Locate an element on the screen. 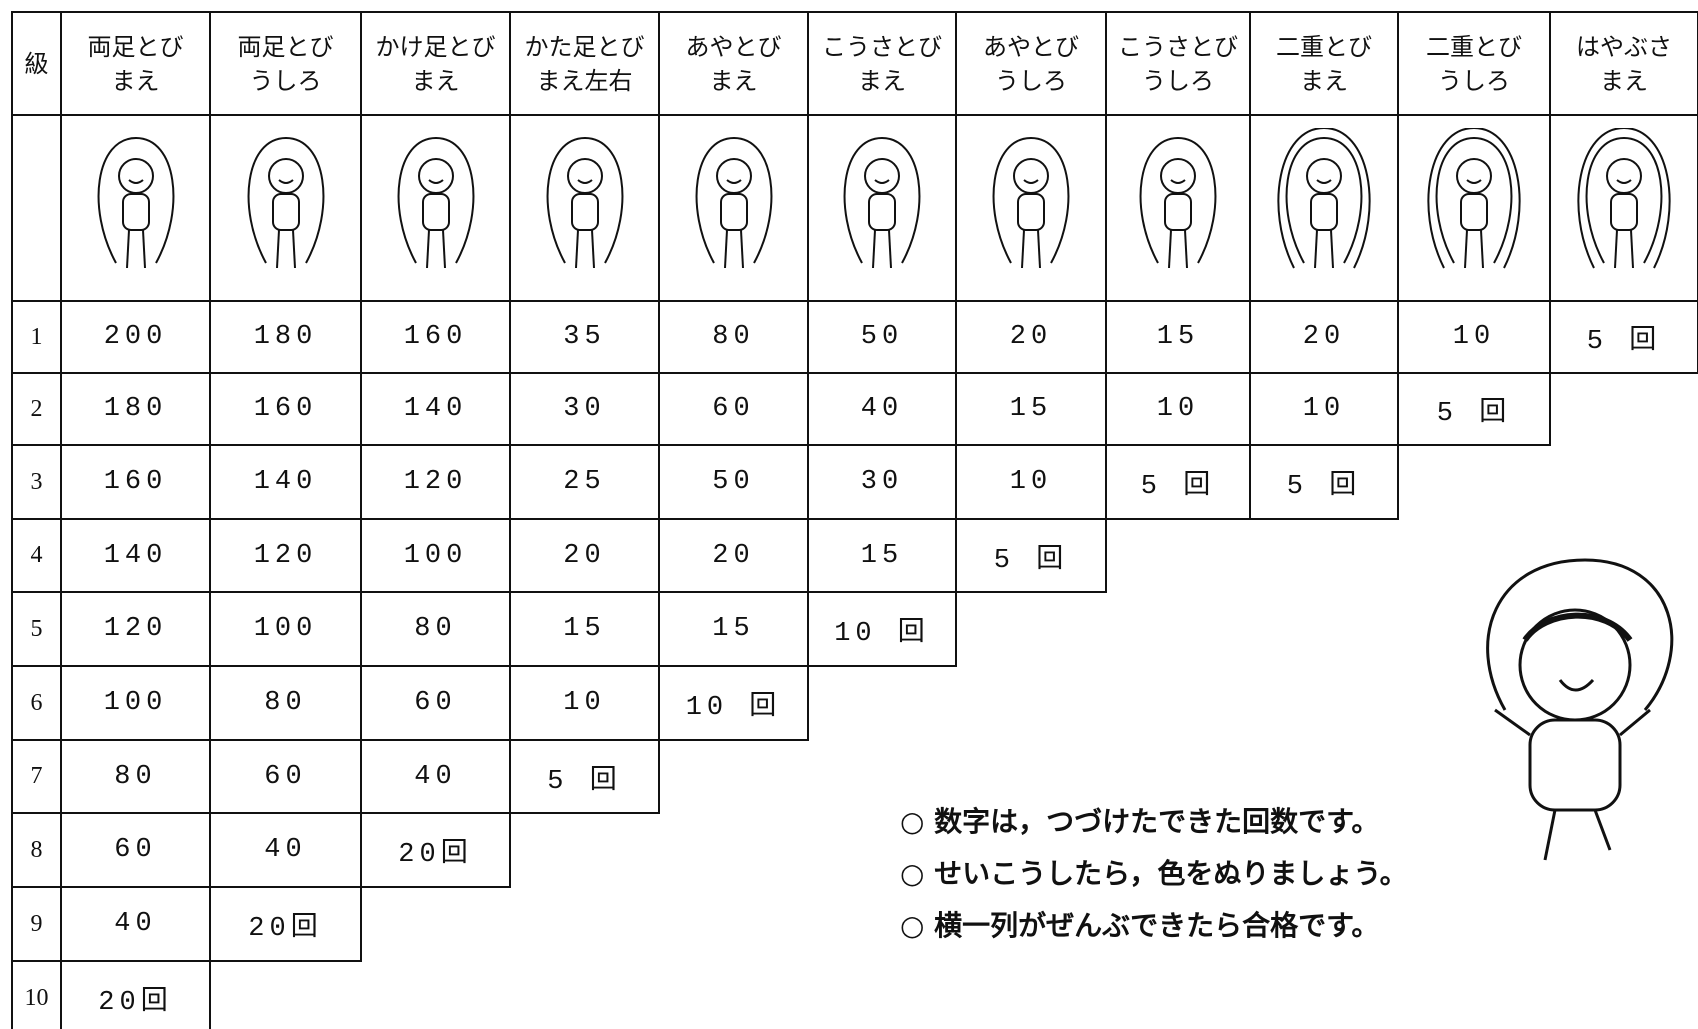 The width and height of the screenshot is (1698, 1029). header-line: かけ足とび is located at coordinates (435, 46).